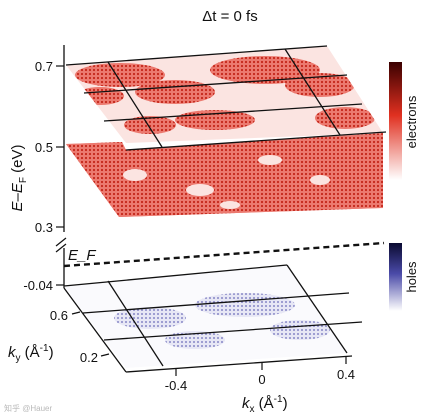  What do you see at coordinates (105, 355) in the screenshot?
I see `ky-tick-0.2` at bounding box center [105, 355].